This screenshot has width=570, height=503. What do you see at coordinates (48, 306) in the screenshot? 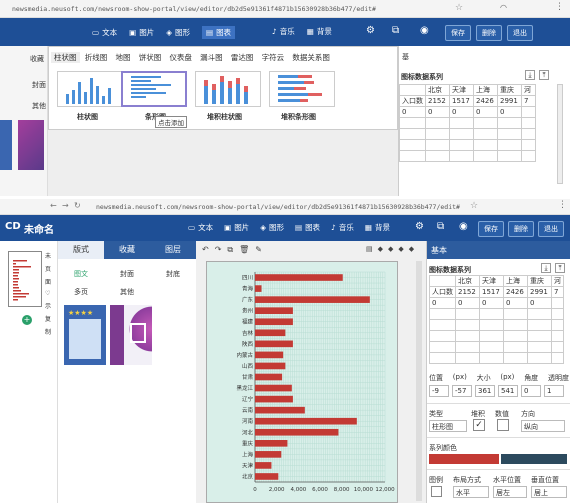
I see `side-icon: 示` at bounding box center [48, 306].